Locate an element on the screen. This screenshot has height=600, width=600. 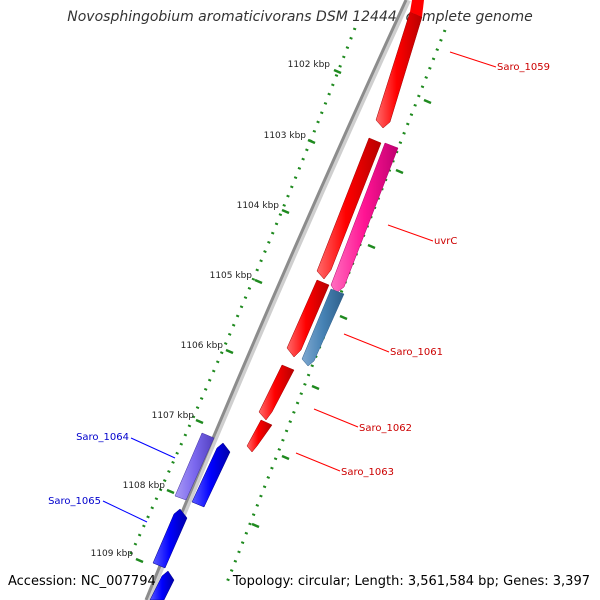
leader-uvrc is located at coordinates (410, 233).